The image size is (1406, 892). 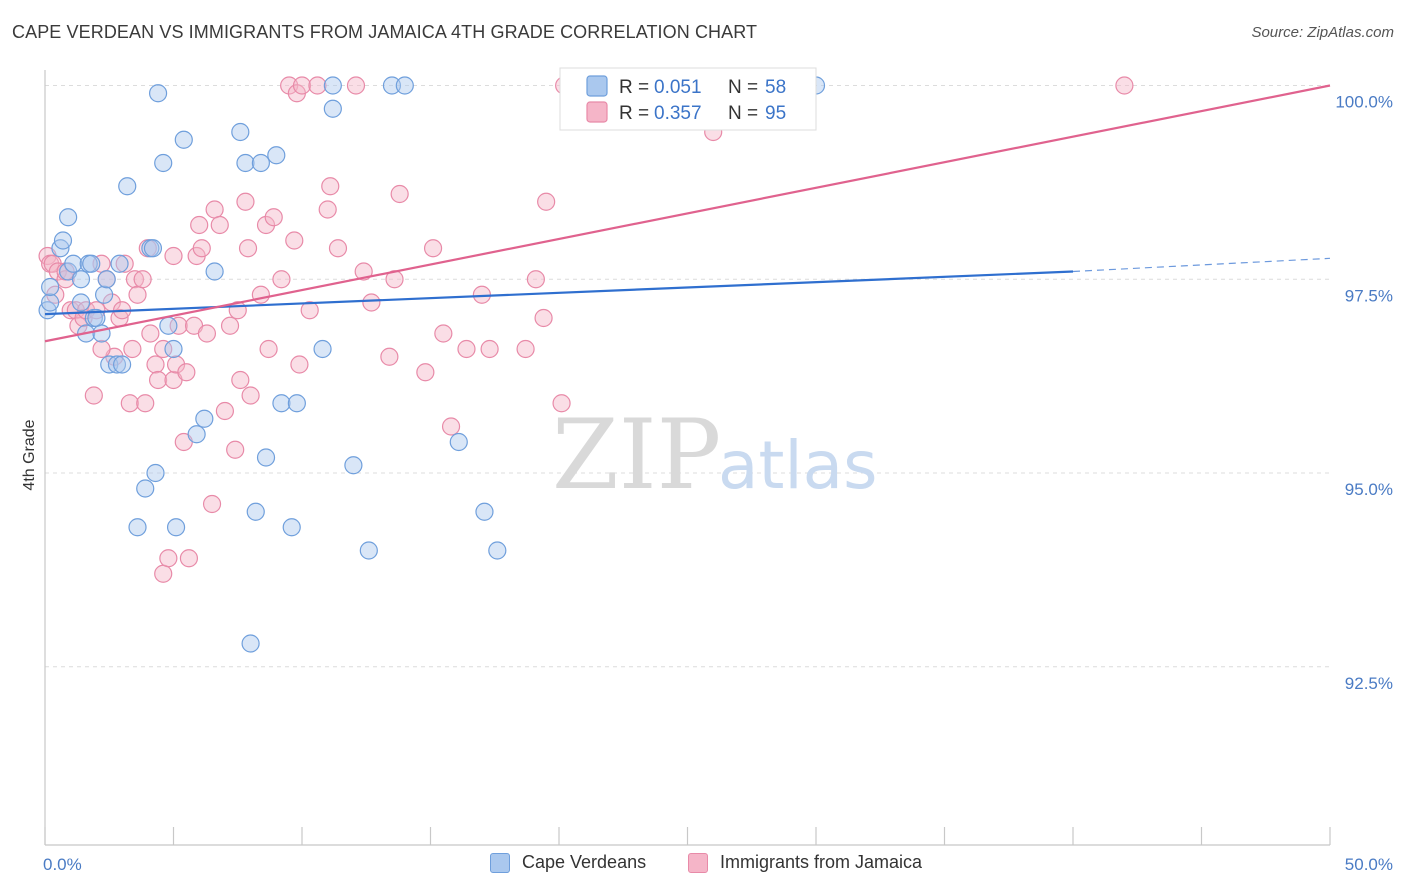 I want to click on legend-label-cape-verdeans: Cape Verdeans, so click(x=584, y=862).